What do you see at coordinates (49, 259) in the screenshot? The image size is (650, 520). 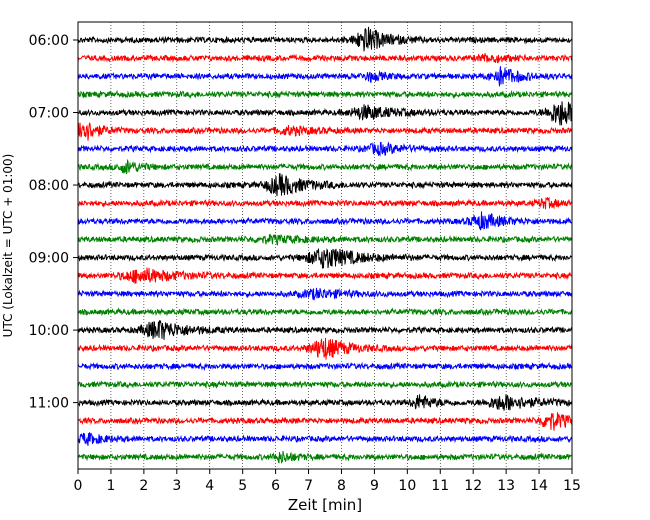 I see `y-tick-label-3: 09:00` at bounding box center [49, 259].